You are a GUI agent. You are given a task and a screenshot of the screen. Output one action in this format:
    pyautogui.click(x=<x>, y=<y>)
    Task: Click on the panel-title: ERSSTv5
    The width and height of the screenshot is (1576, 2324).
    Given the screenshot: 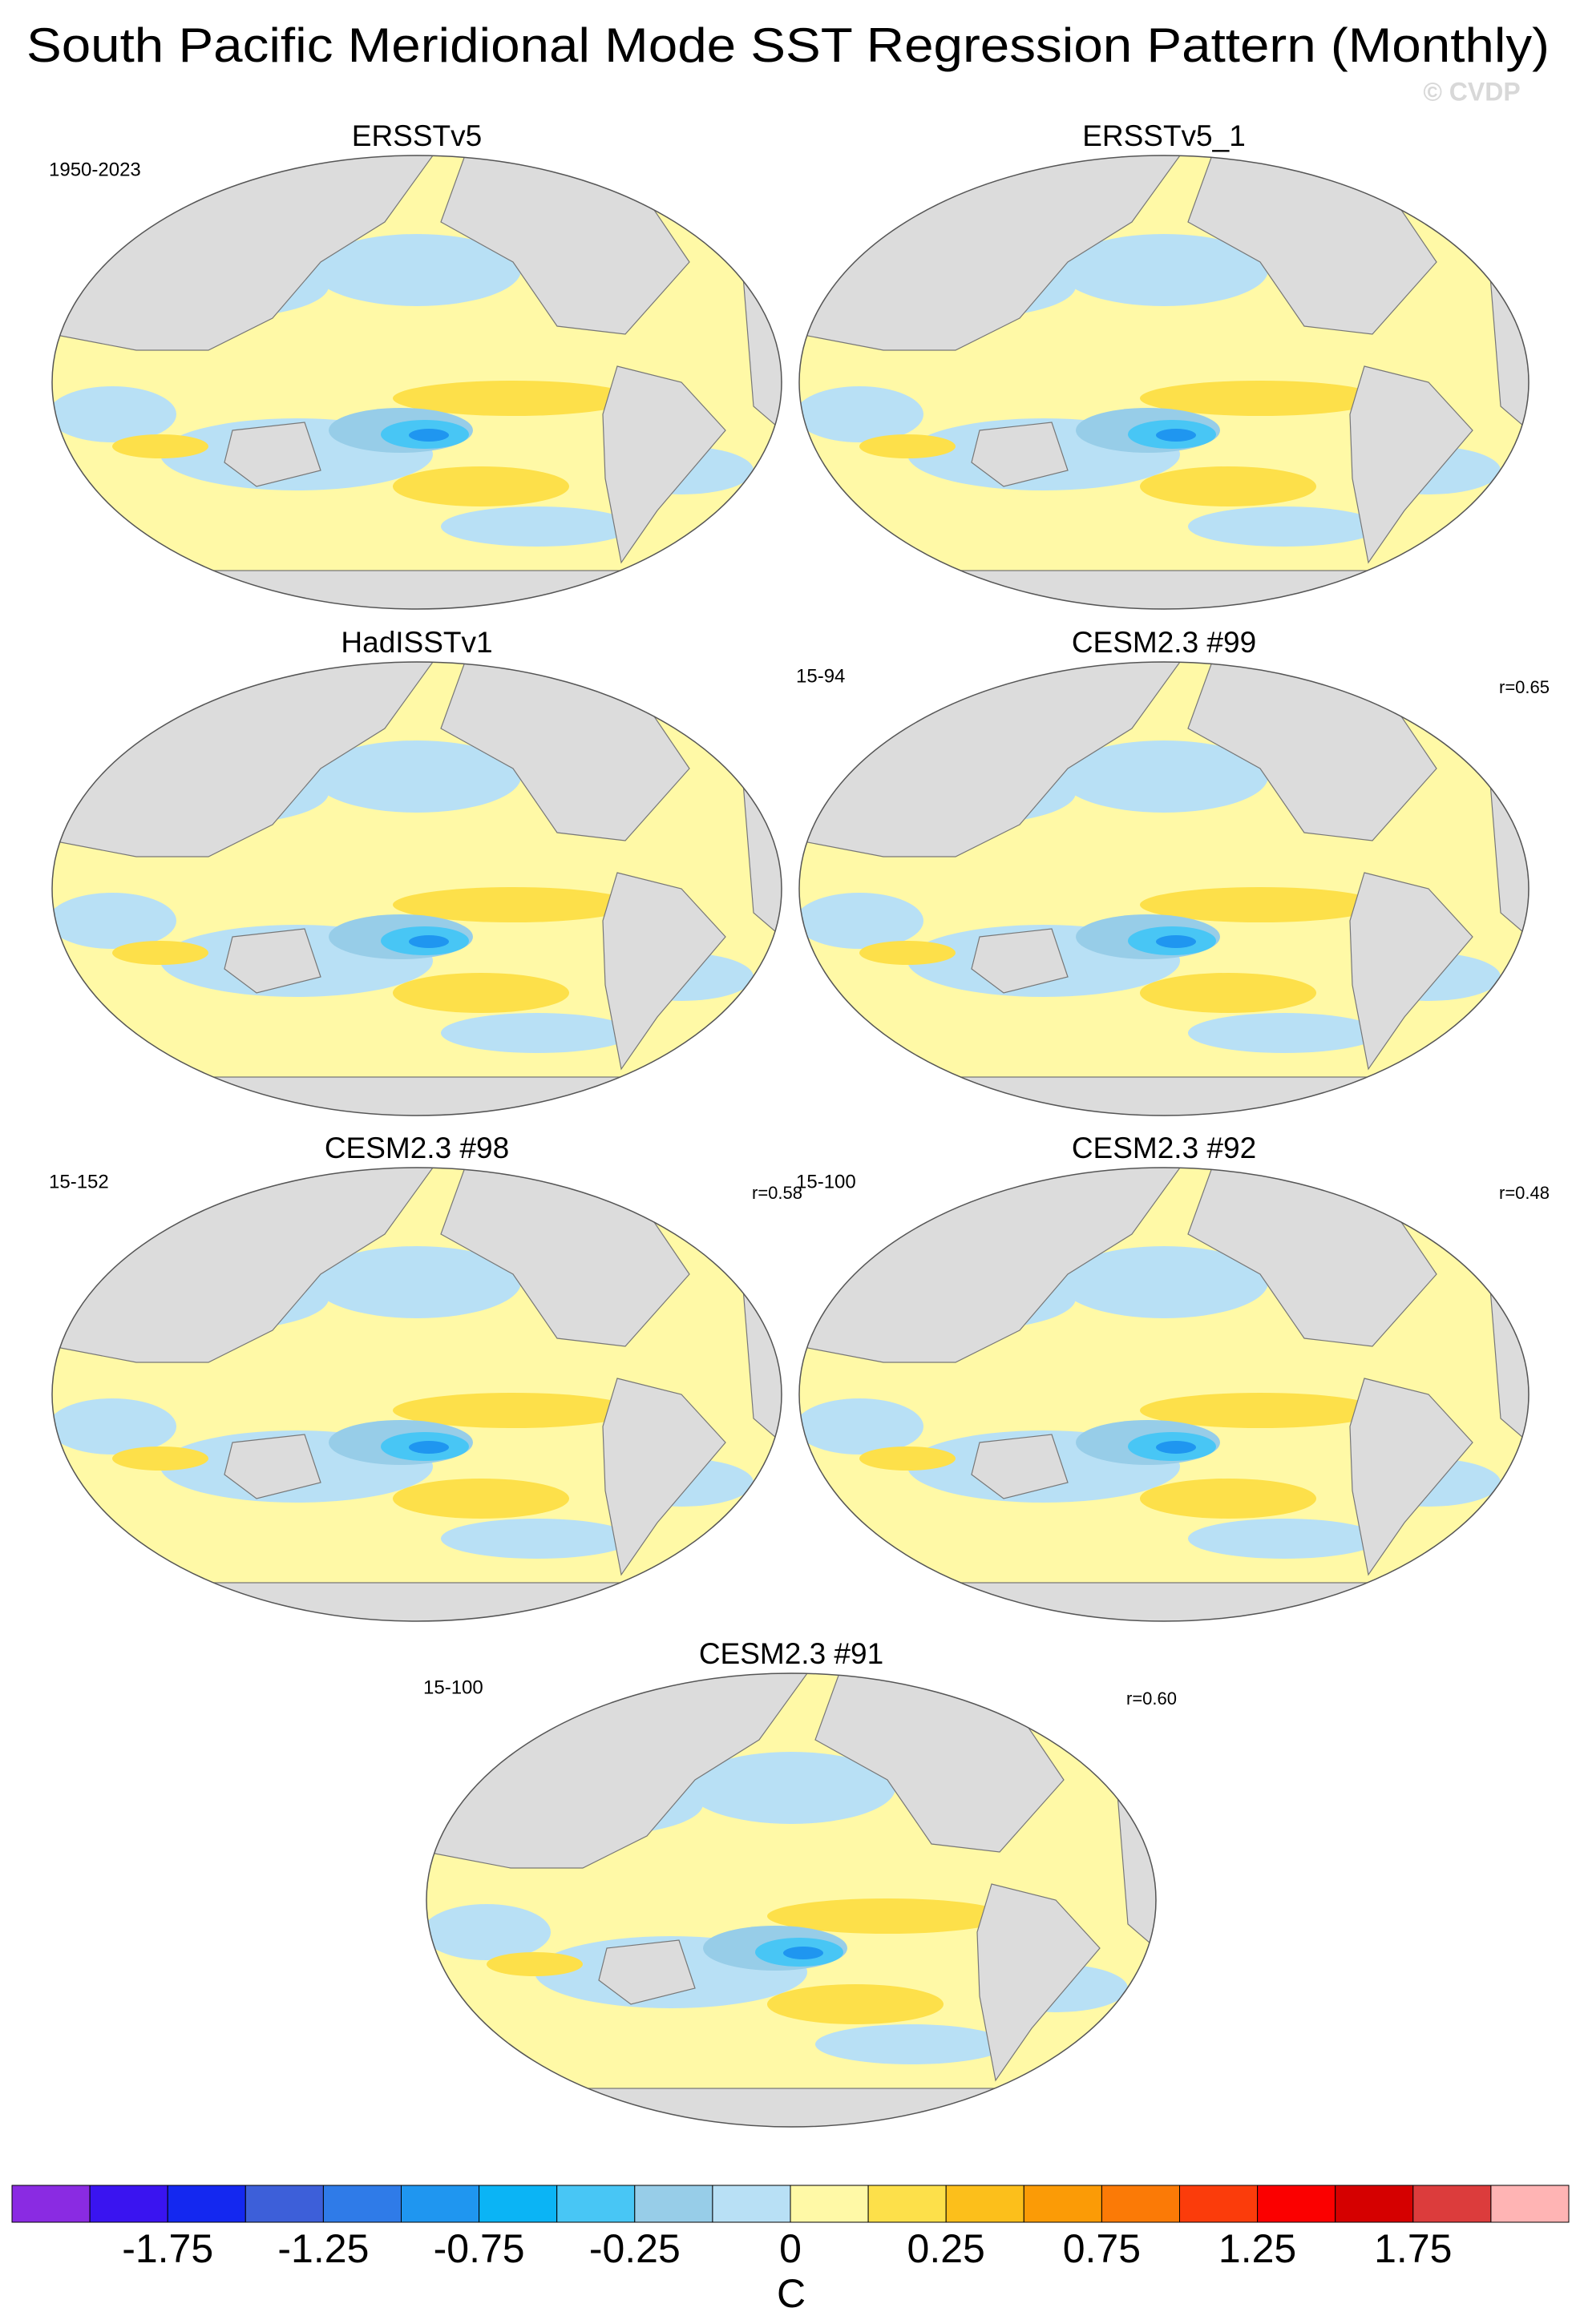 What is the action you would take?
    pyautogui.click(x=417, y=135)
    